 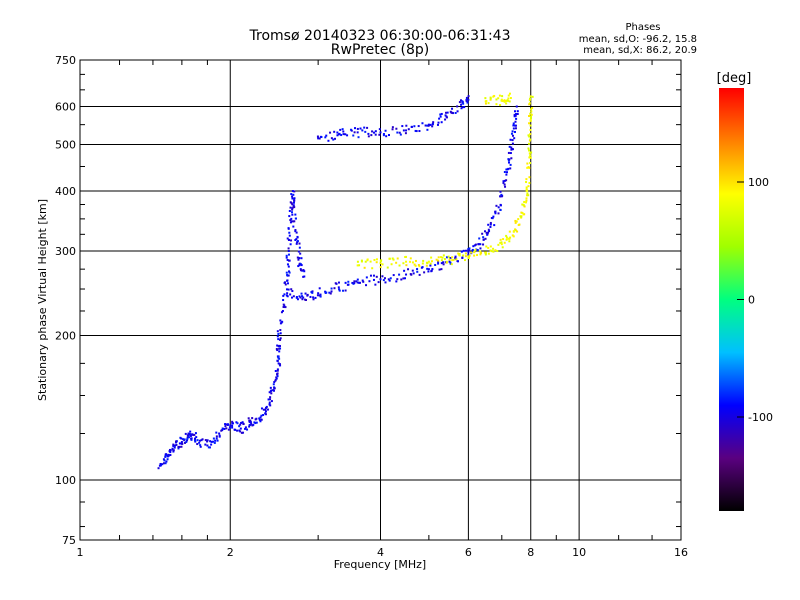 What do you see at coordinates (65, 60) in the screenshot?
I see `y-tick-label: 750` at bounding box center [65, 60].